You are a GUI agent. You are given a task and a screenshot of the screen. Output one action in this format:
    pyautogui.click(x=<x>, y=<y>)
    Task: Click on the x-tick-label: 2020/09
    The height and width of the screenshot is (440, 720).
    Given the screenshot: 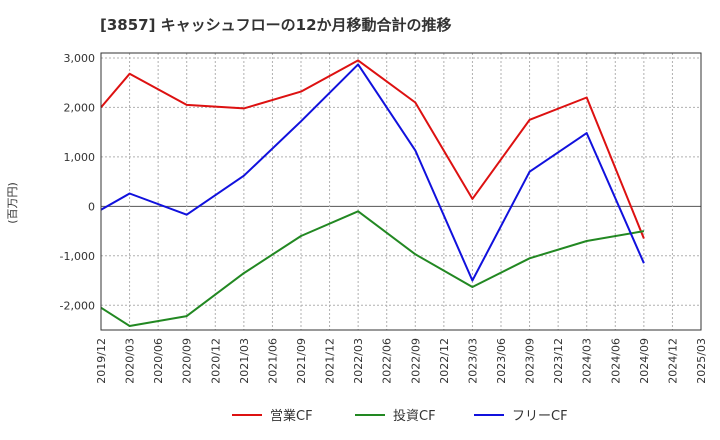 What is the action you would take?
    pyautogui.click(x=187, y=361)
    